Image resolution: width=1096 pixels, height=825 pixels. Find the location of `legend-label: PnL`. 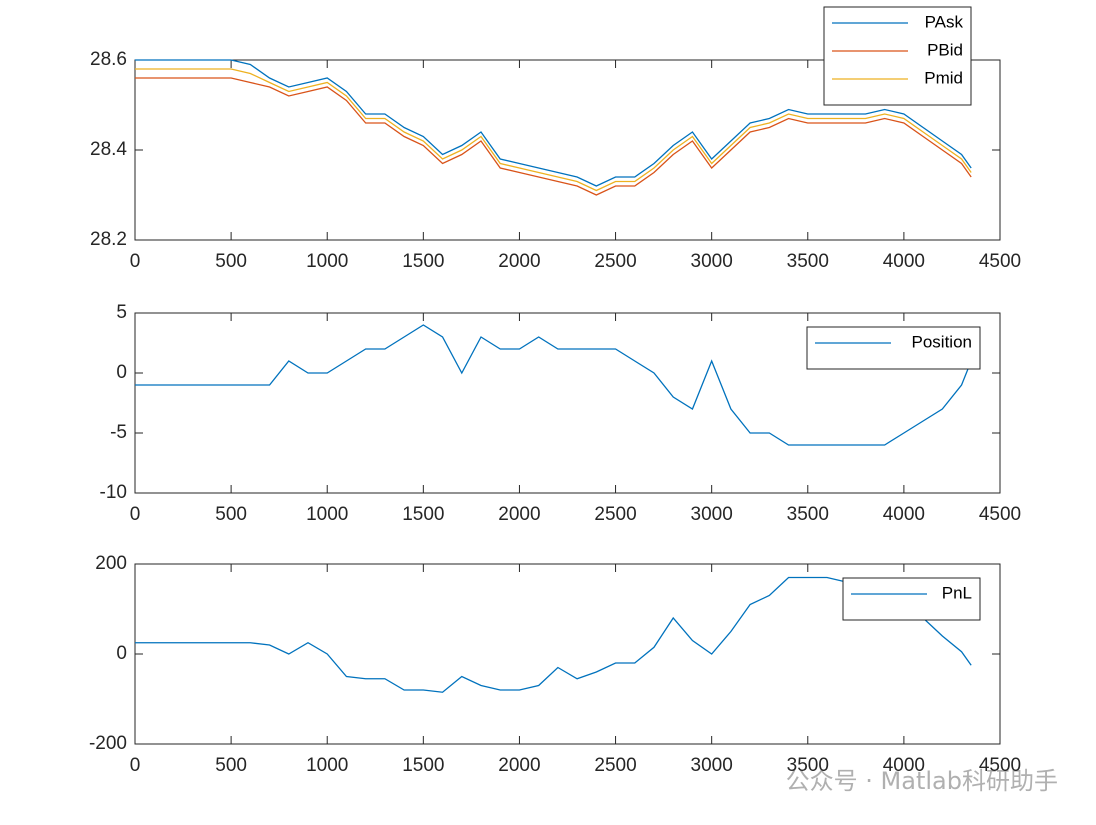

legend-label: PnL is located at coordinates (957, 592).